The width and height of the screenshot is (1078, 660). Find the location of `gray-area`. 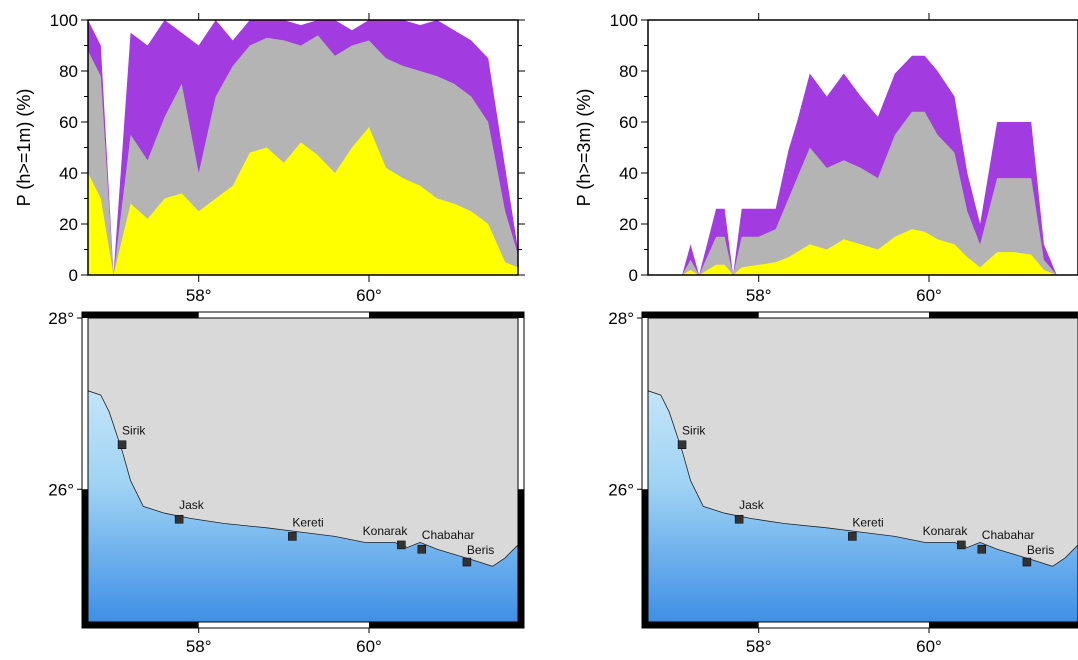

gray-area is located at coordinates (863, 193).